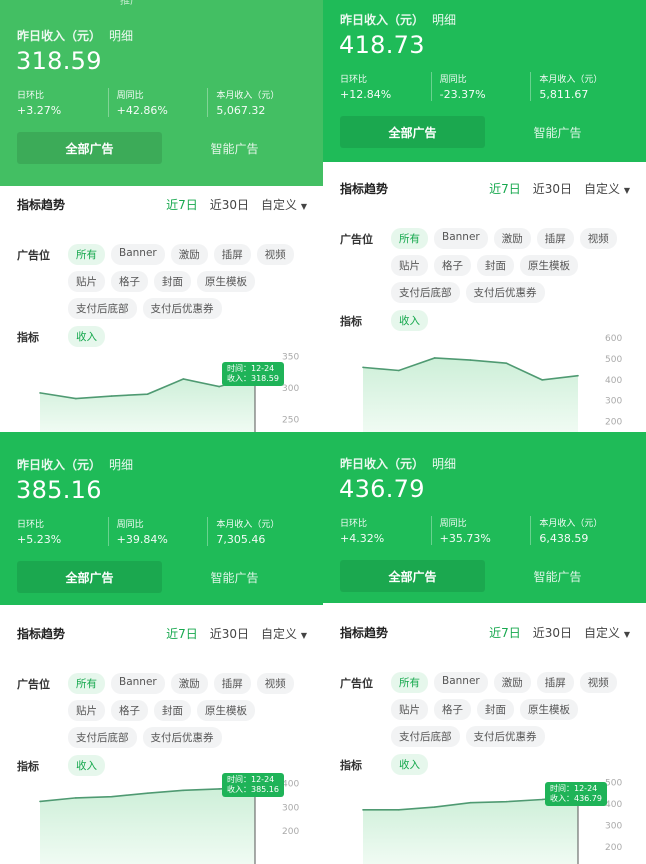  I want to click on stat-value: -23.37%, so click(462, 94).